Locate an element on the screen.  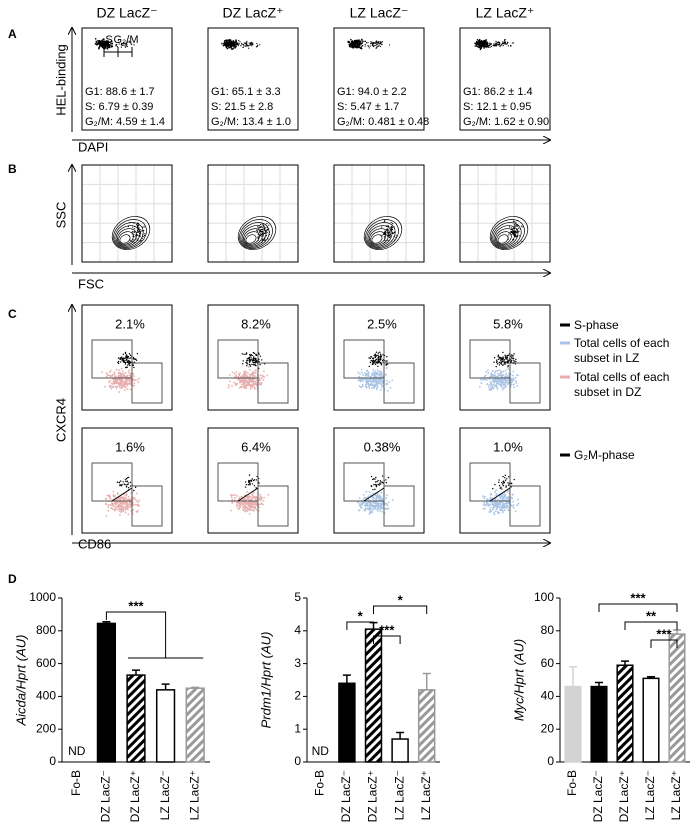
x-tick-label: DZ LacZ⁻ is located at coordinates (598, 796).